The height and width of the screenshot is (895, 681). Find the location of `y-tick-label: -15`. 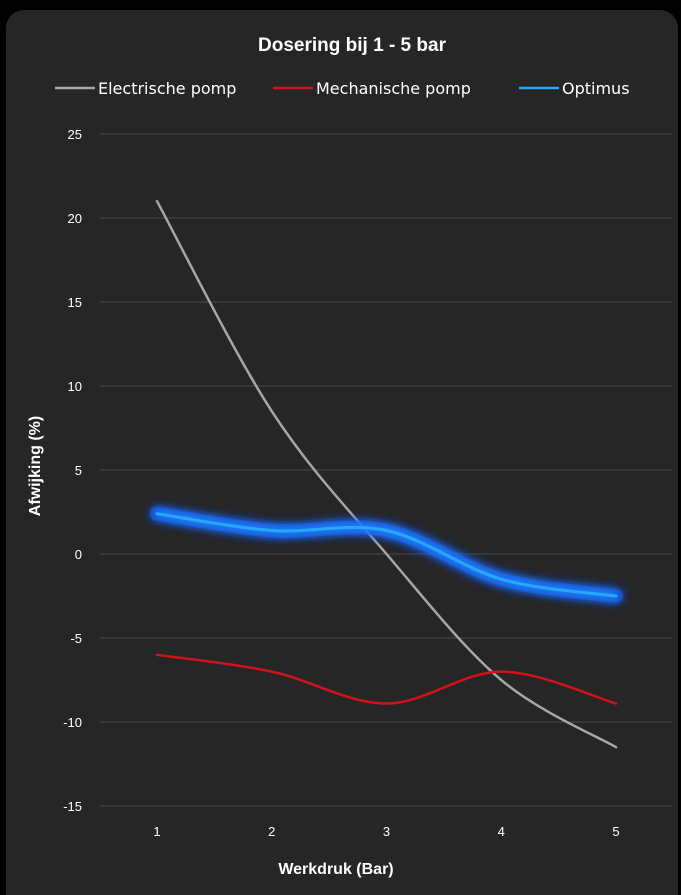

y-tick-label: -15 is located at coordinates (72, 806).